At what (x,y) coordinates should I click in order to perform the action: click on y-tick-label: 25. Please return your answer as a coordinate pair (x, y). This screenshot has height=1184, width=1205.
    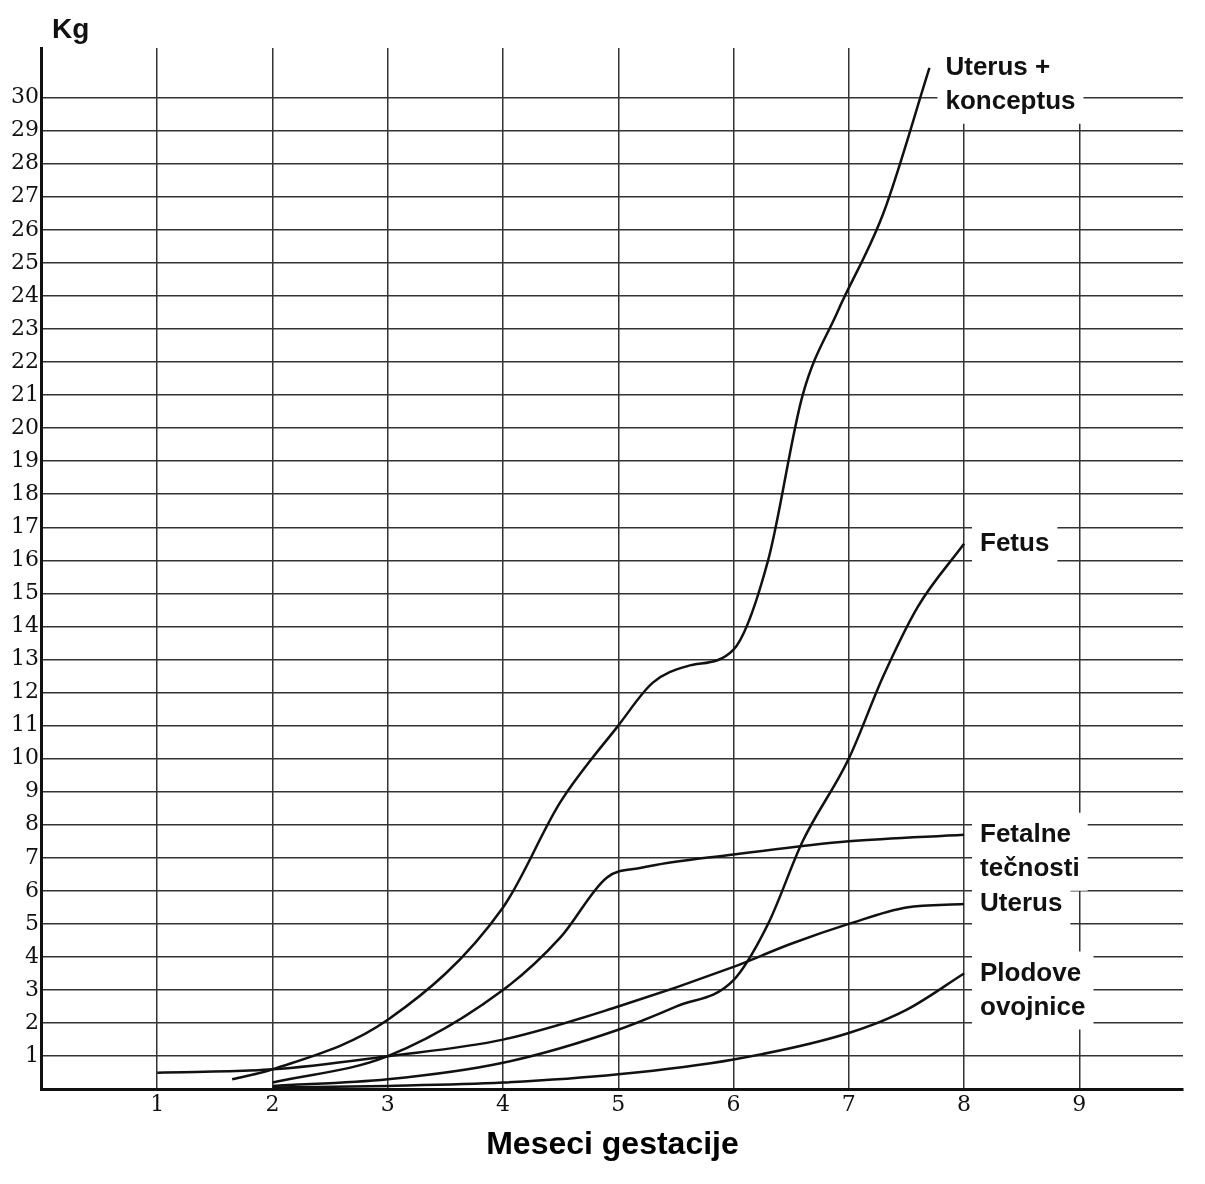
    Looking at the image, I should click on (24, 261).